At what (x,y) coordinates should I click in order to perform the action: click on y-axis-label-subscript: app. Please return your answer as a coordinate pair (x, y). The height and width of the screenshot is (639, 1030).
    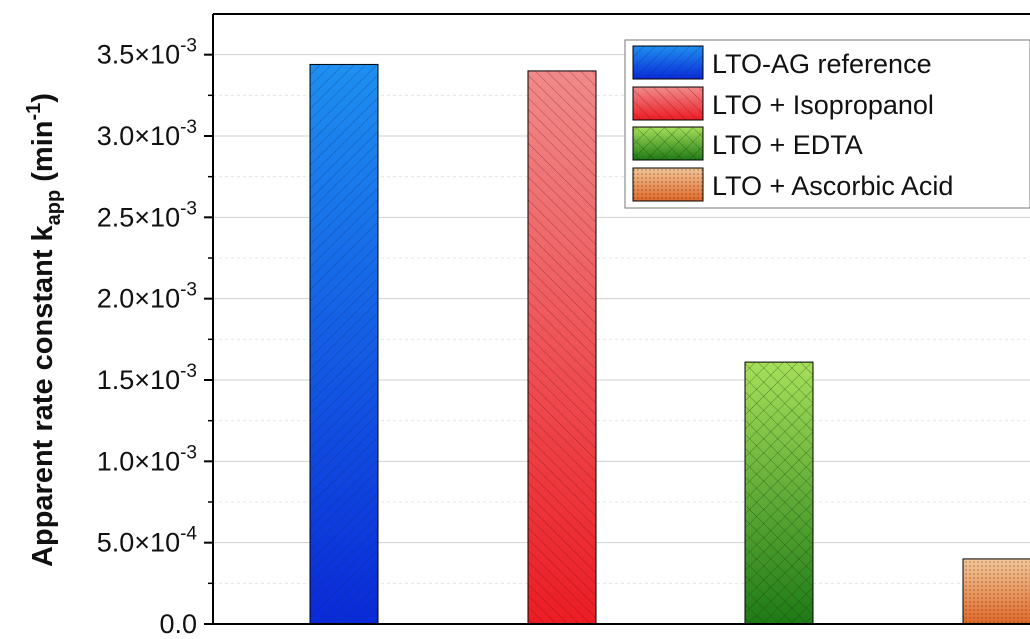
    Looking at the image, I should click on (54, 208).